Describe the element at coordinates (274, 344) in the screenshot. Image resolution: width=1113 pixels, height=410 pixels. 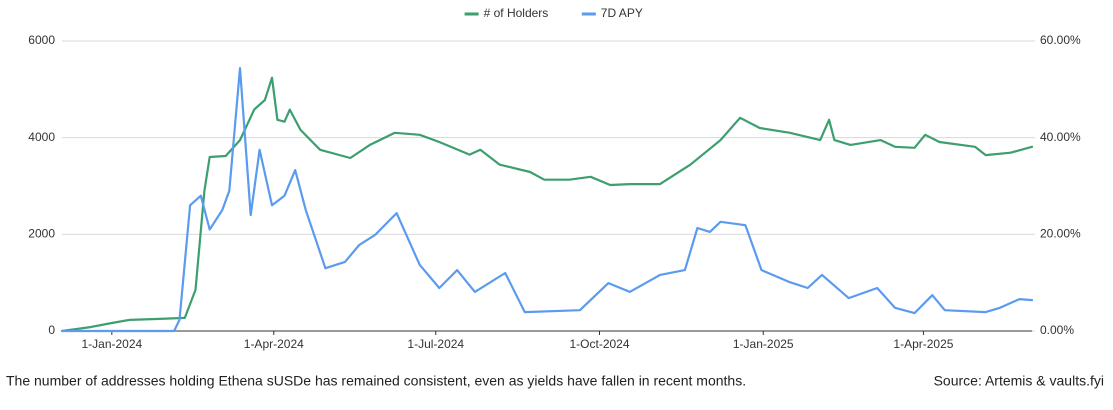
I see `x-tick-label: 1-Apr-2024` at that location.